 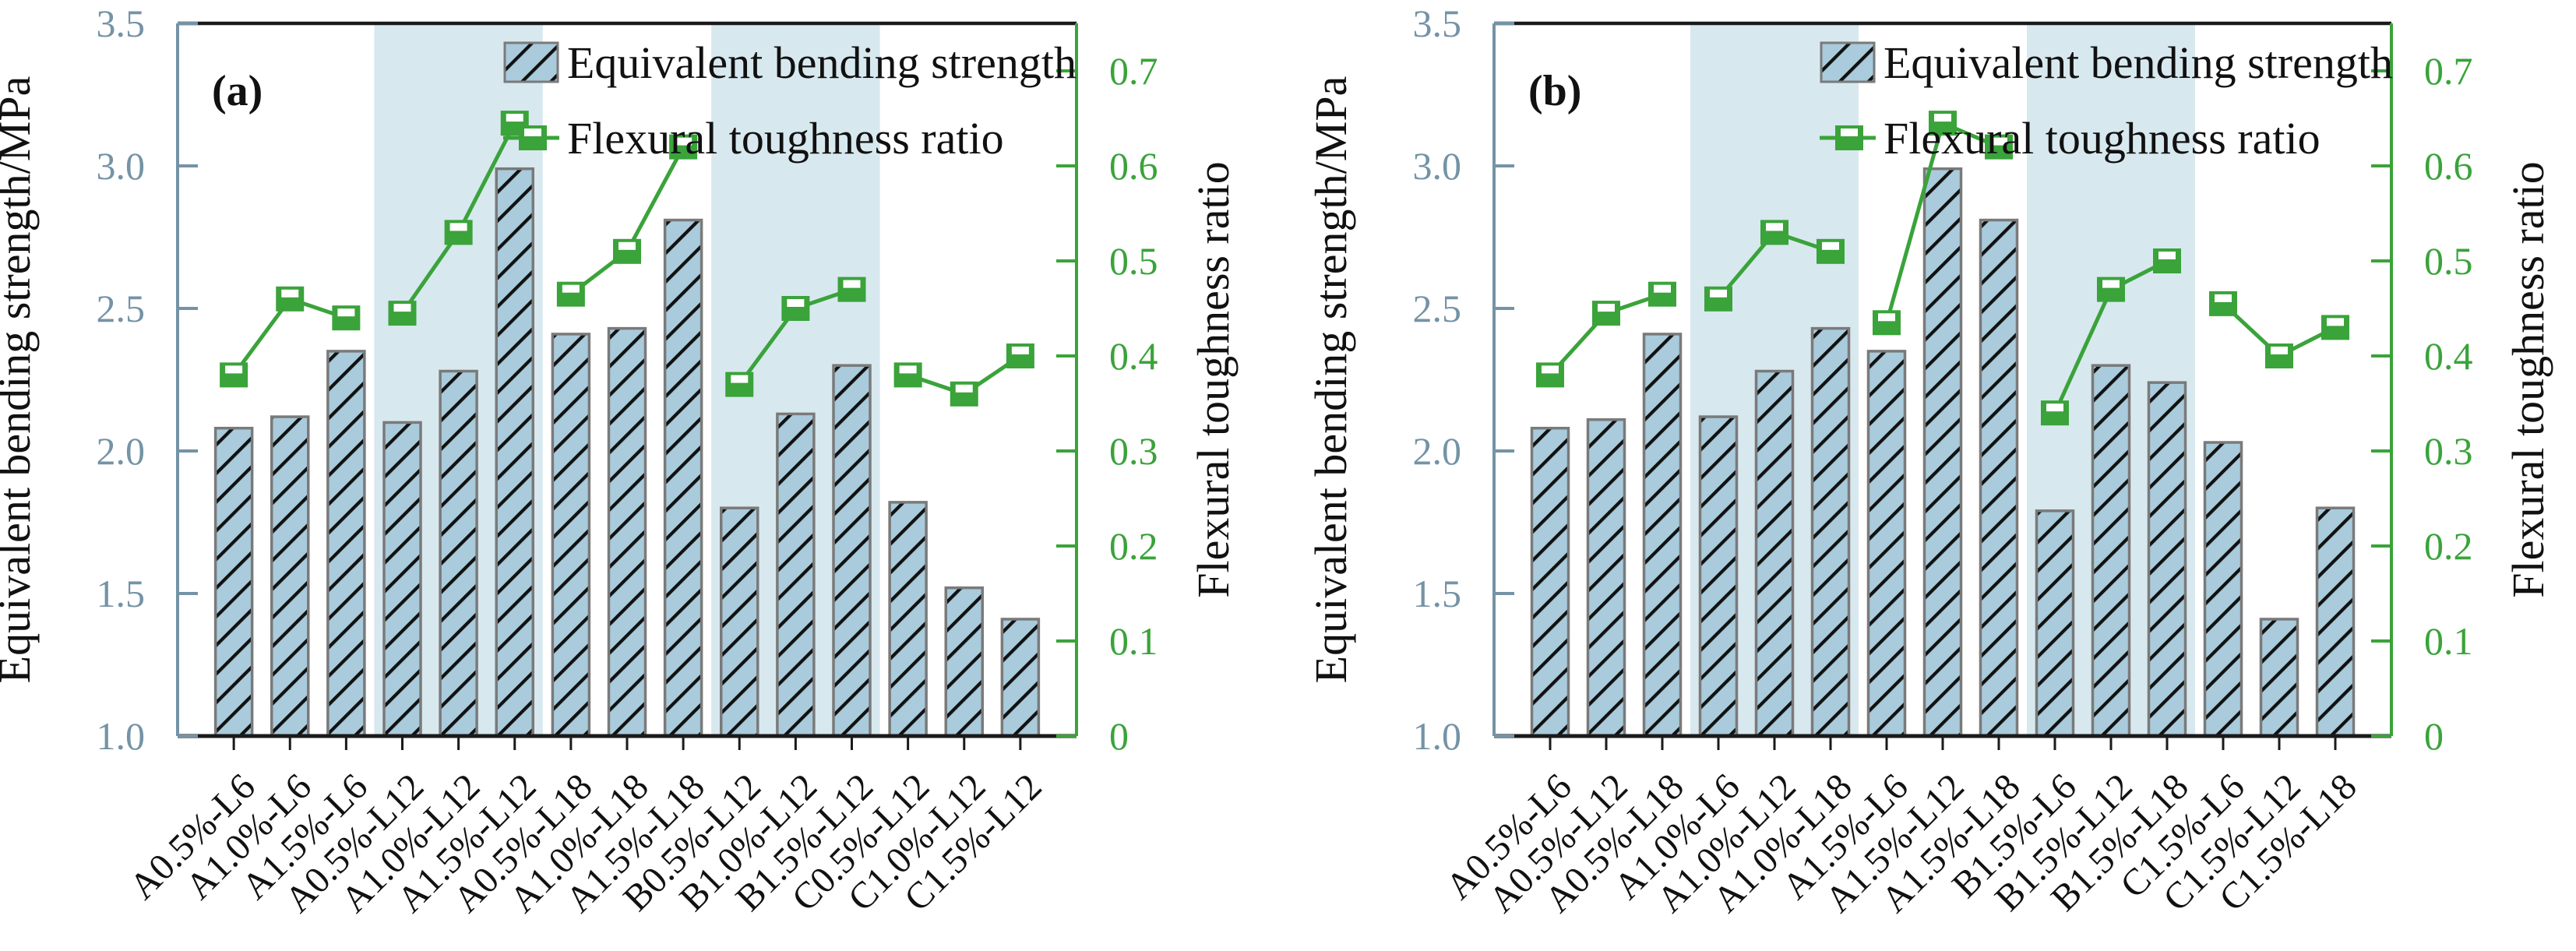 What do you see at coordinates (122, 23) in the screenshot?
I see `y-tick-label-left: 3.5` at bounding box center [122, 23].